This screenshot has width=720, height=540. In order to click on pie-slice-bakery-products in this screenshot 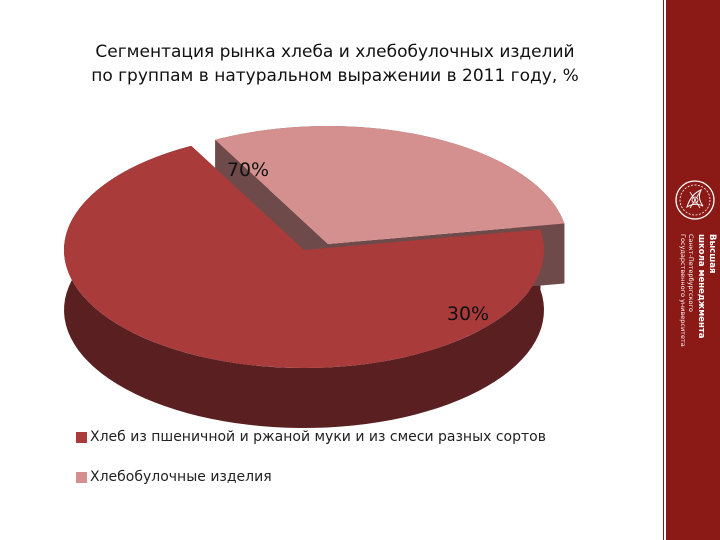, I will do `click(390, 185)`.